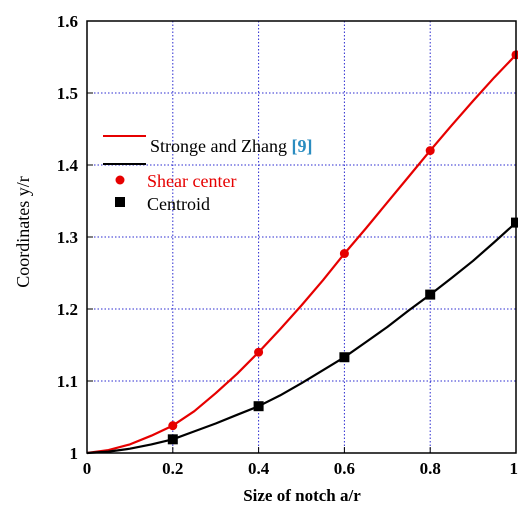 This screenshot has height=508, width=518. What do you see at coordinates (120, 202) in the screenshot?
I see `legend-marker-centroid` at bounding box center [120, 202].